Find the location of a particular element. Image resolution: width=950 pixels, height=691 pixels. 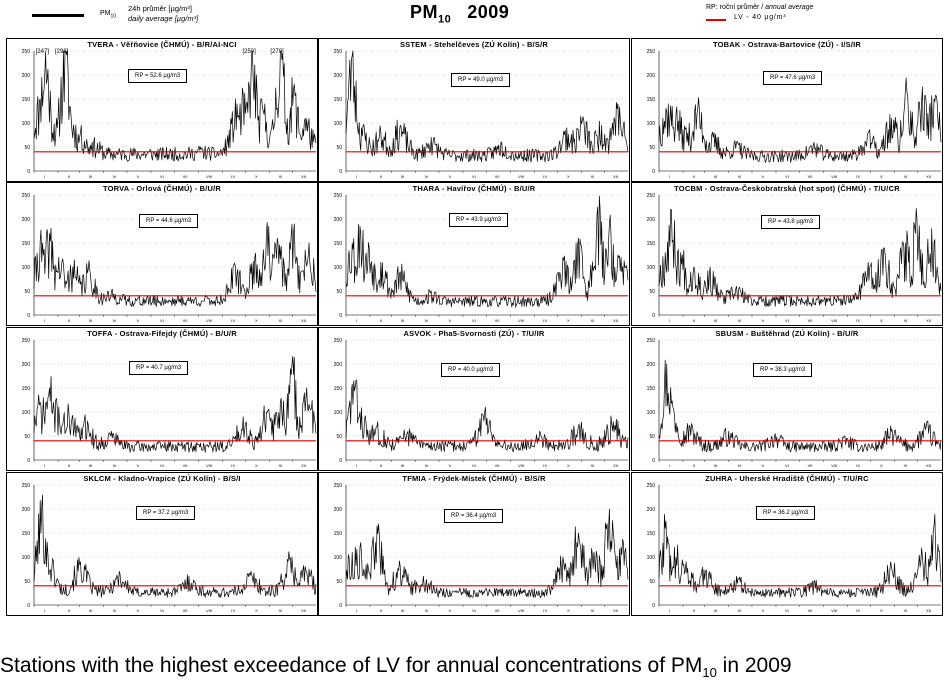

station-chart-title: TORVA - Orlová (ČHMÚ) - B/U/R is located at coordinates (162, 188).